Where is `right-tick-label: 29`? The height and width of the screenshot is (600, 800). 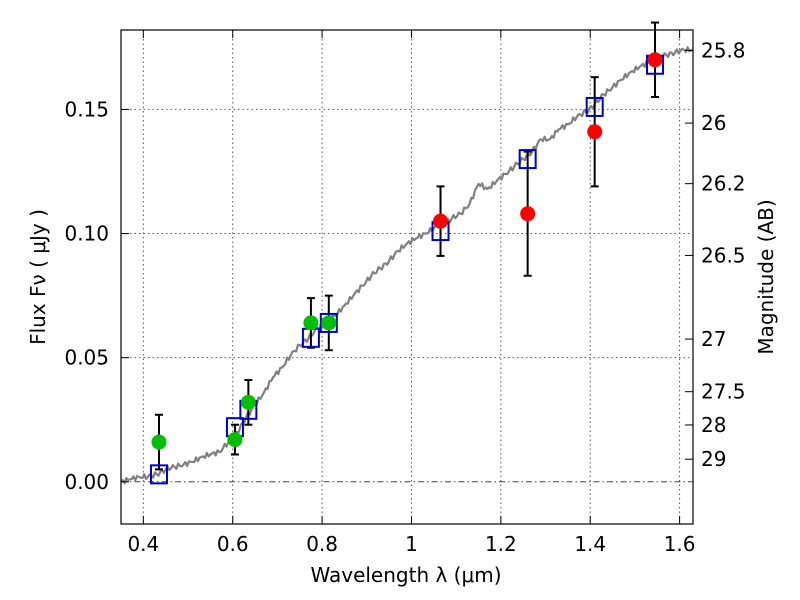 right-tick-label: 29 is located at coordinates (713, 459).